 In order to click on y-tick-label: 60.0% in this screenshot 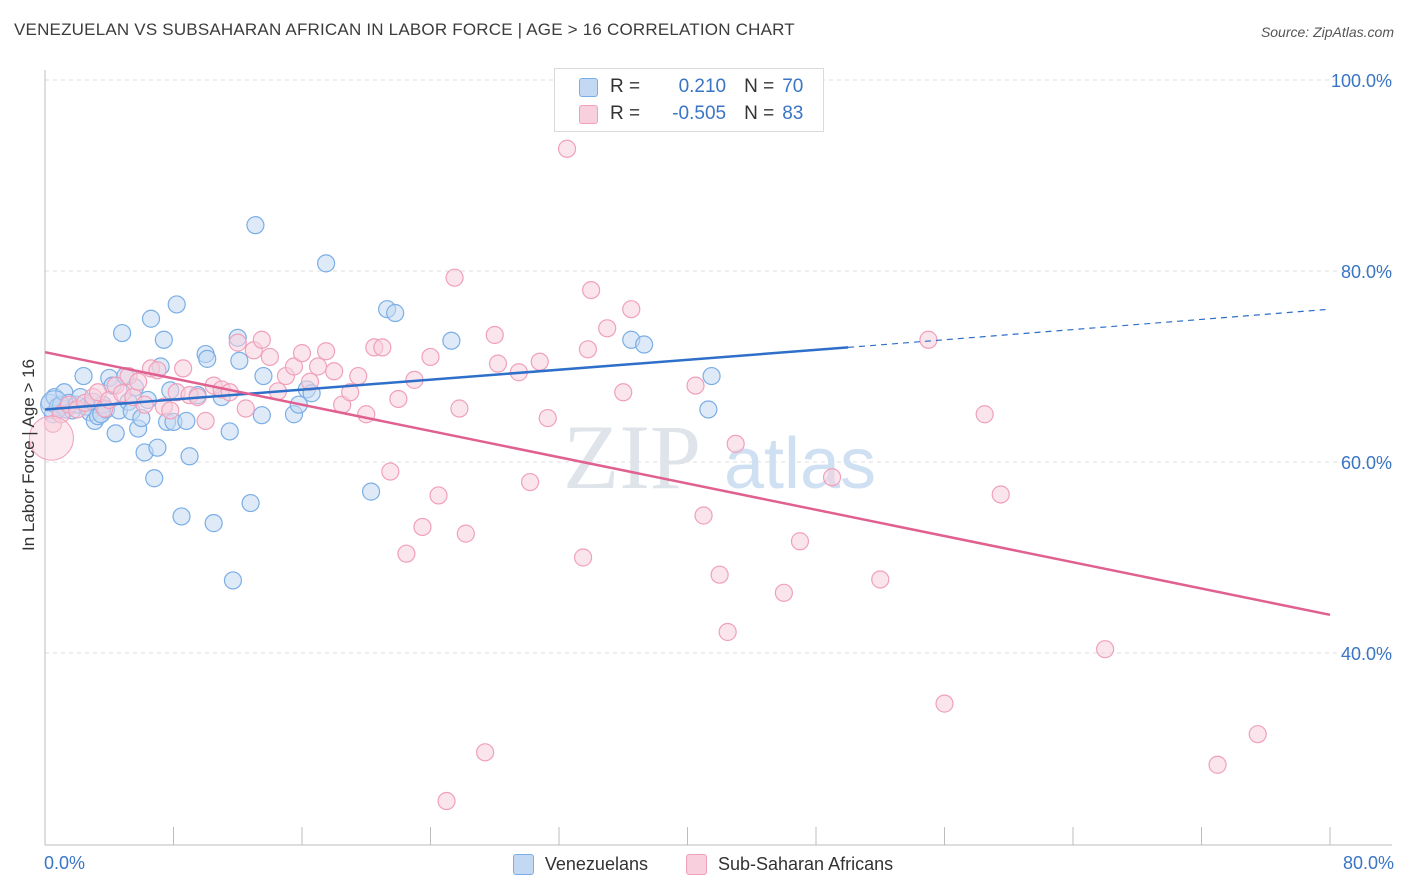, I will do `click(1366, 463)`.